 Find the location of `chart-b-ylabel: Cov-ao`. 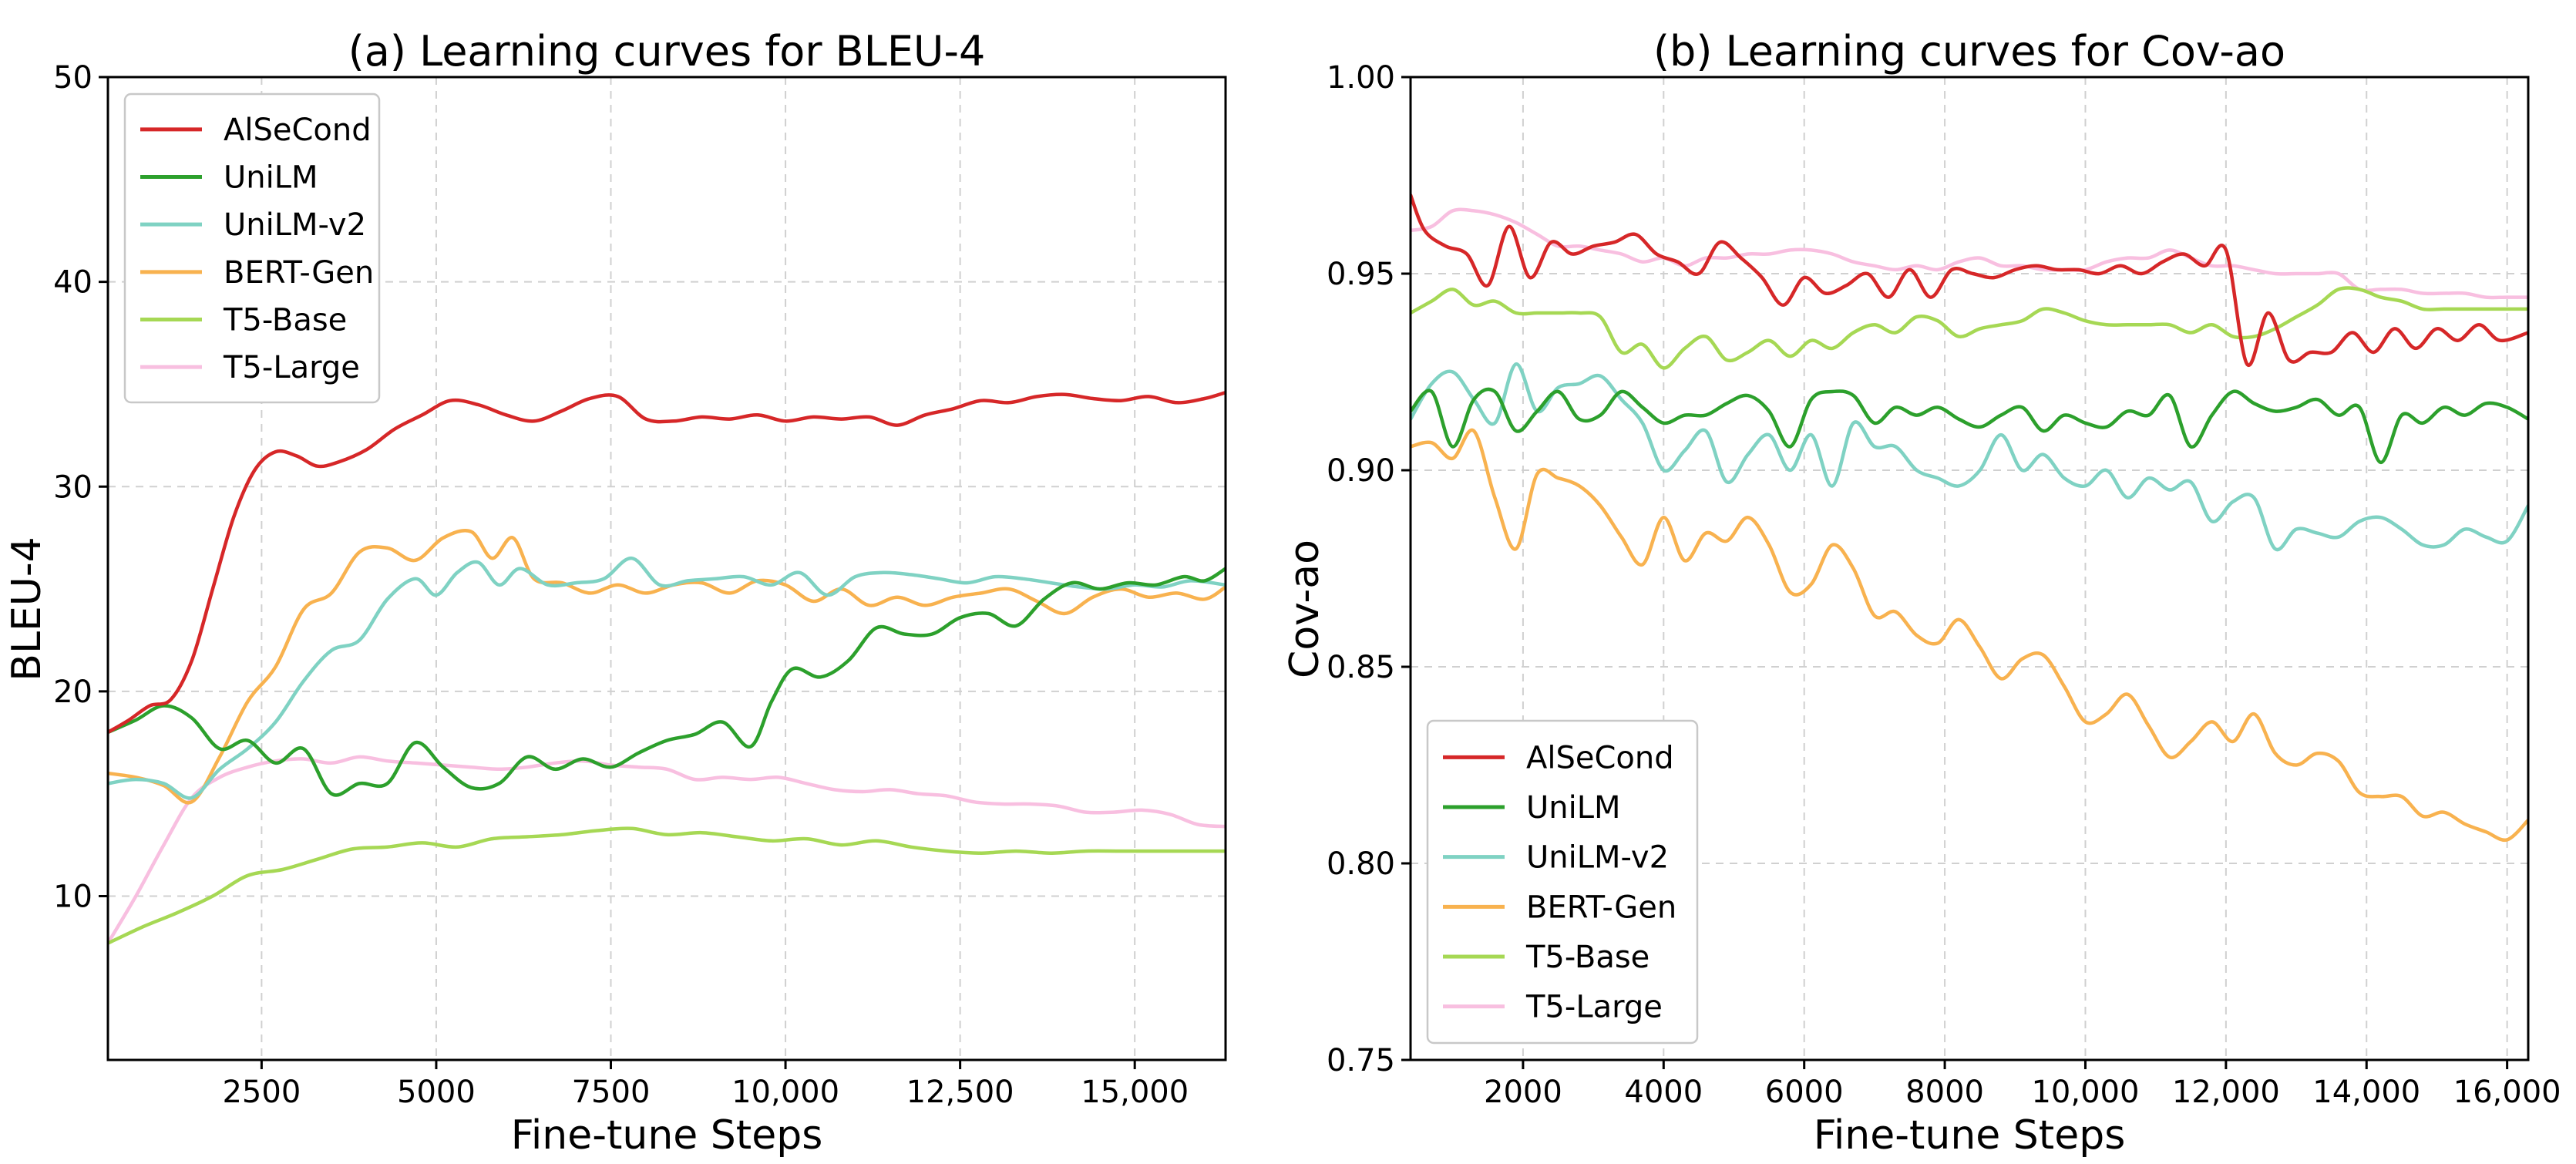

chart-b-ylabel: Cov-ao is located at coordinates (1305, 609).